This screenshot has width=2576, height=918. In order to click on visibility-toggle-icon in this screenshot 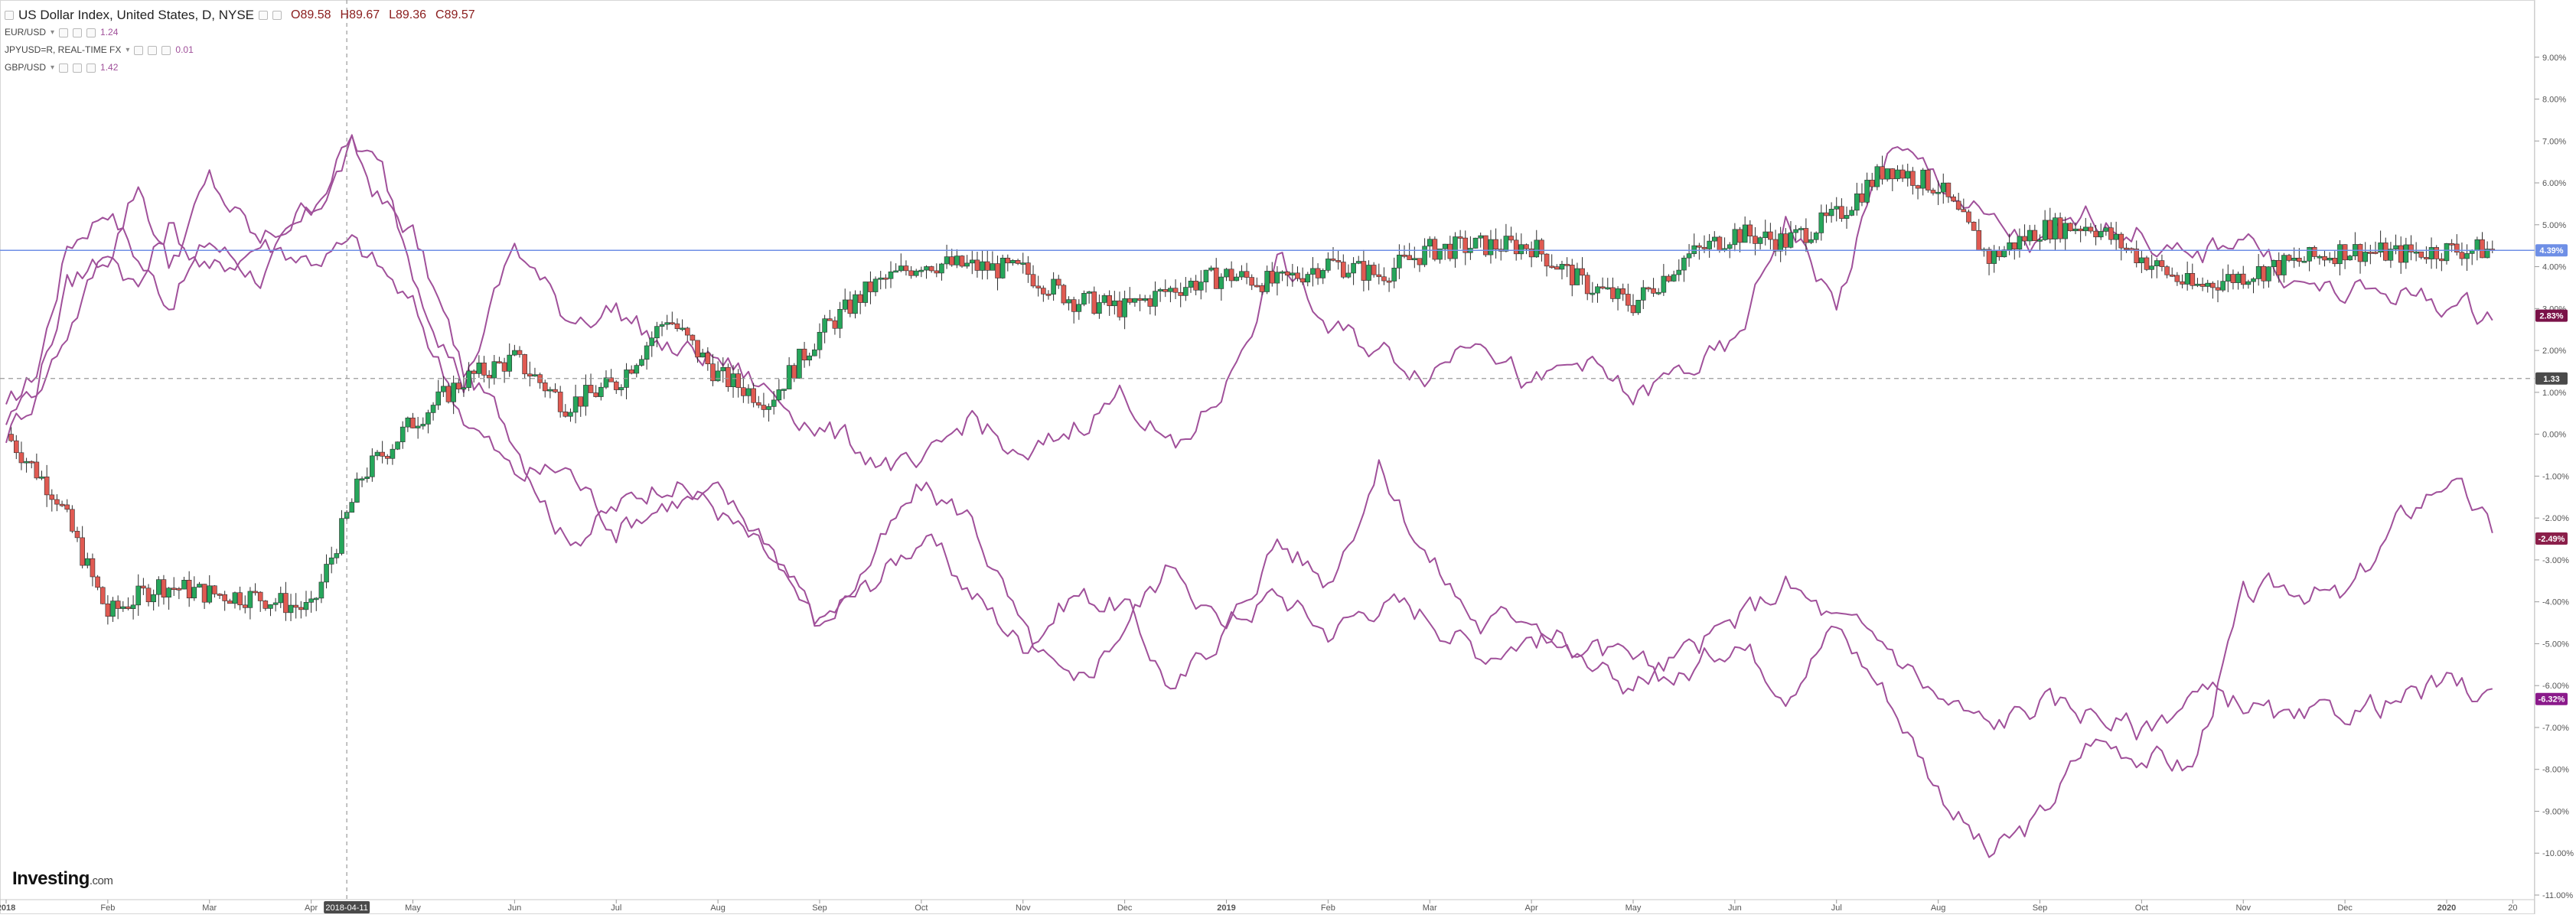, I will do `click(64, 32)`.